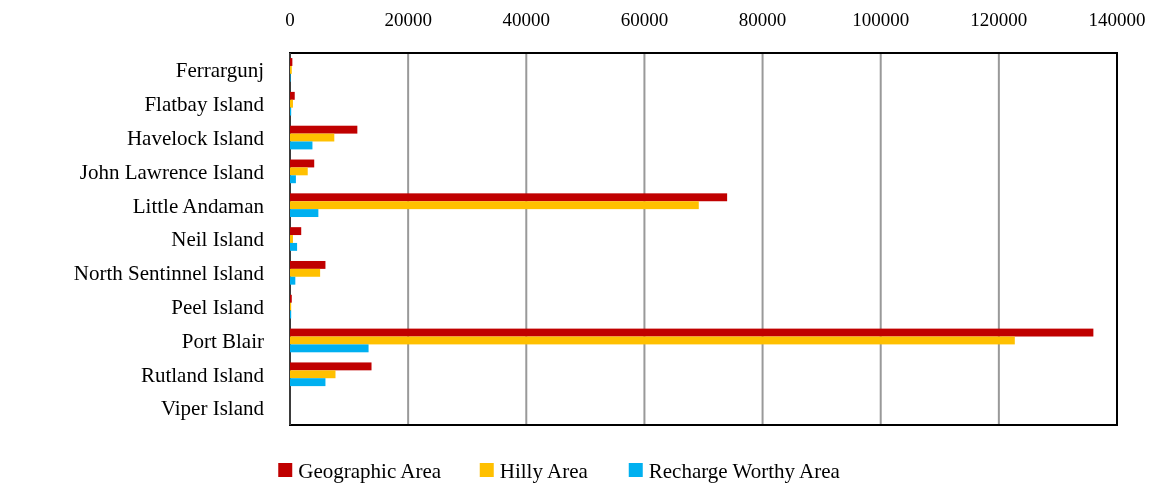  Describe the element at coordinates (290, 19) in the screenshot. I see `x-tick-label: 0` at that location.